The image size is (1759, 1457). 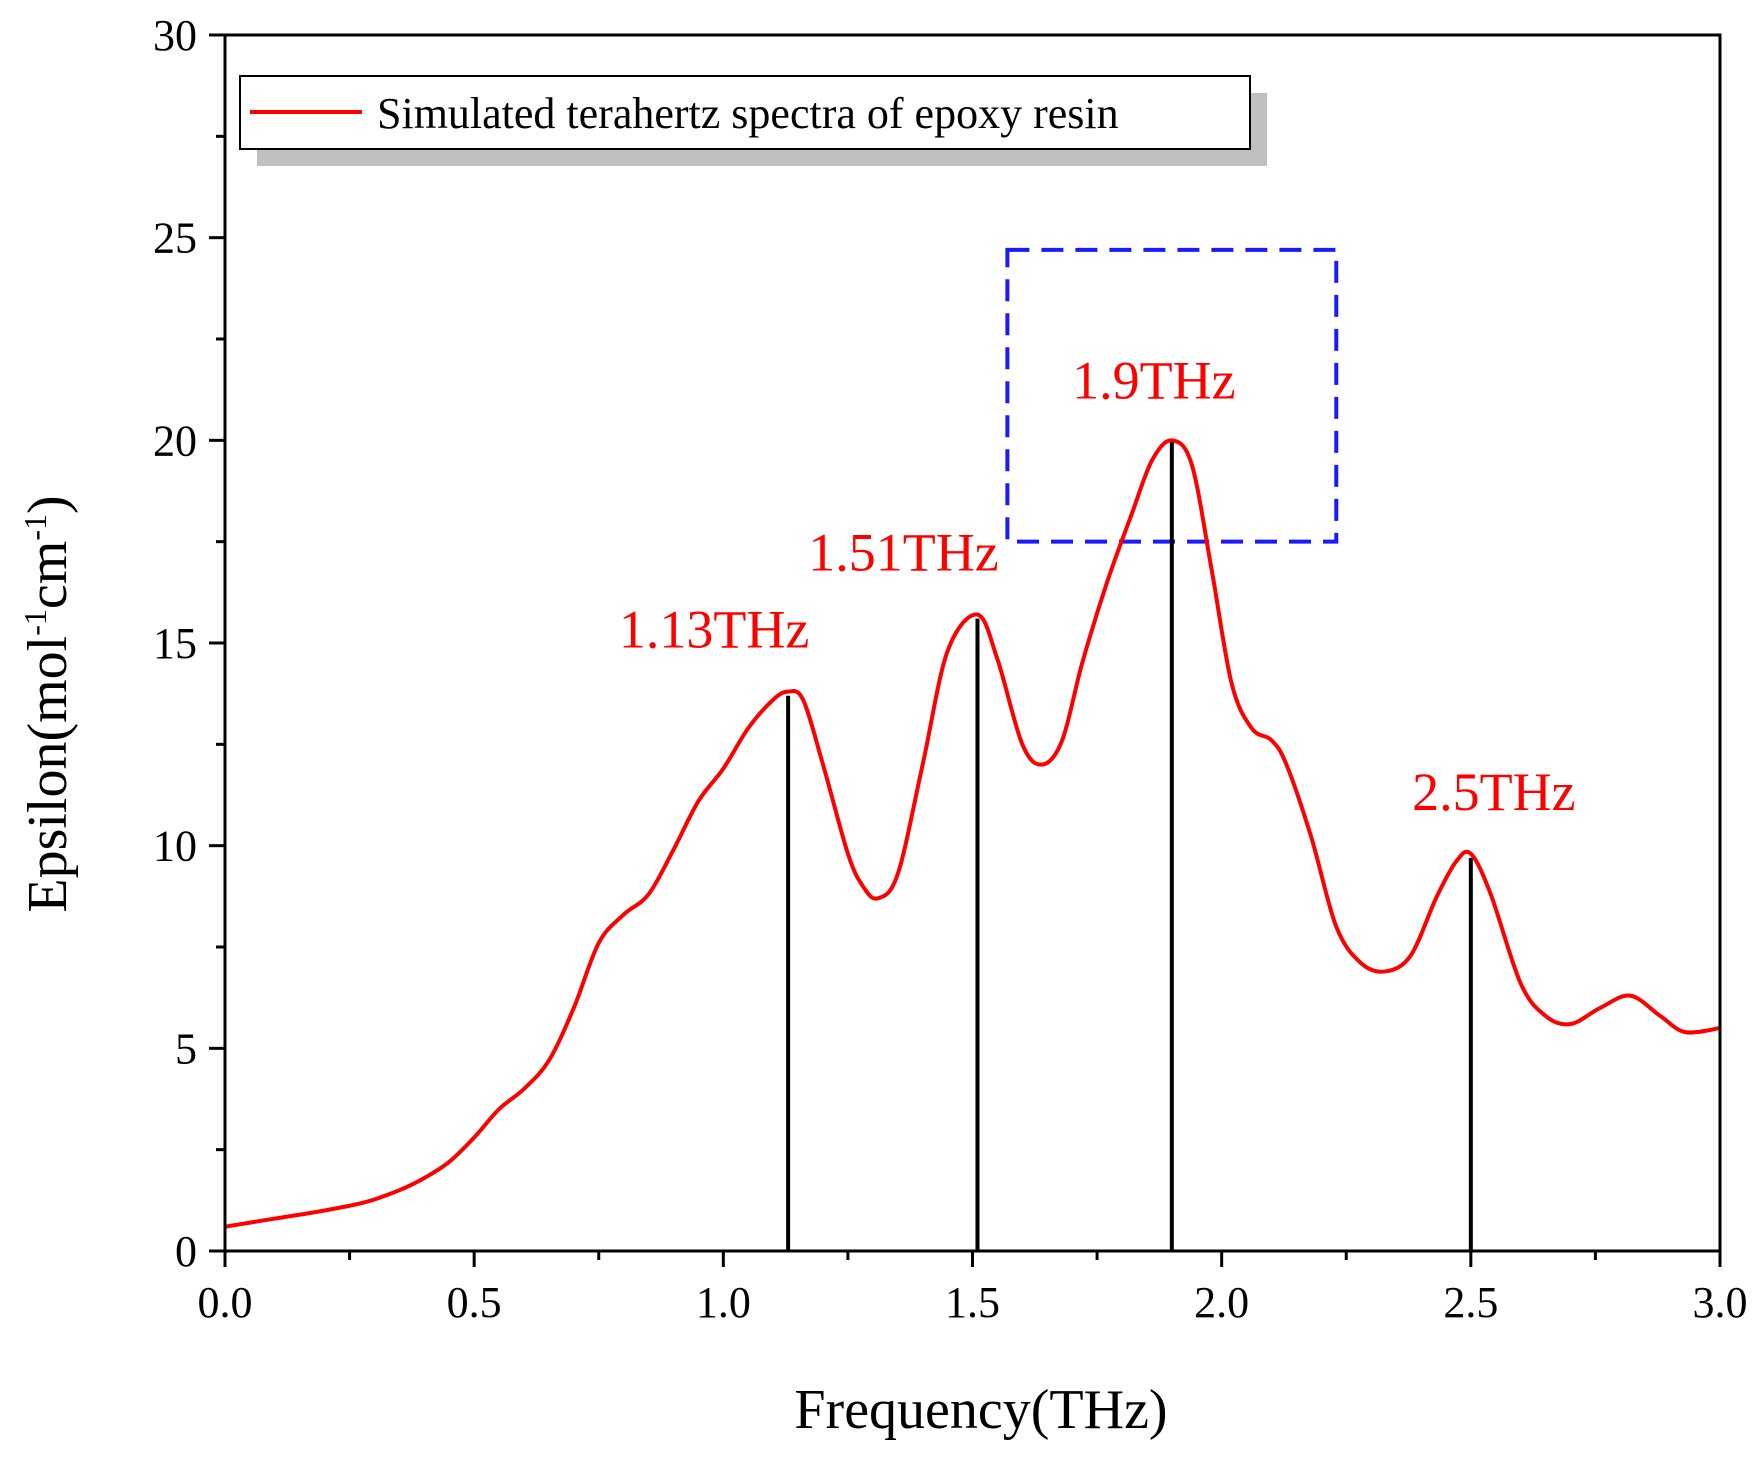 I want to click on y-tick-label: 5, so click(x=186, y=1048).